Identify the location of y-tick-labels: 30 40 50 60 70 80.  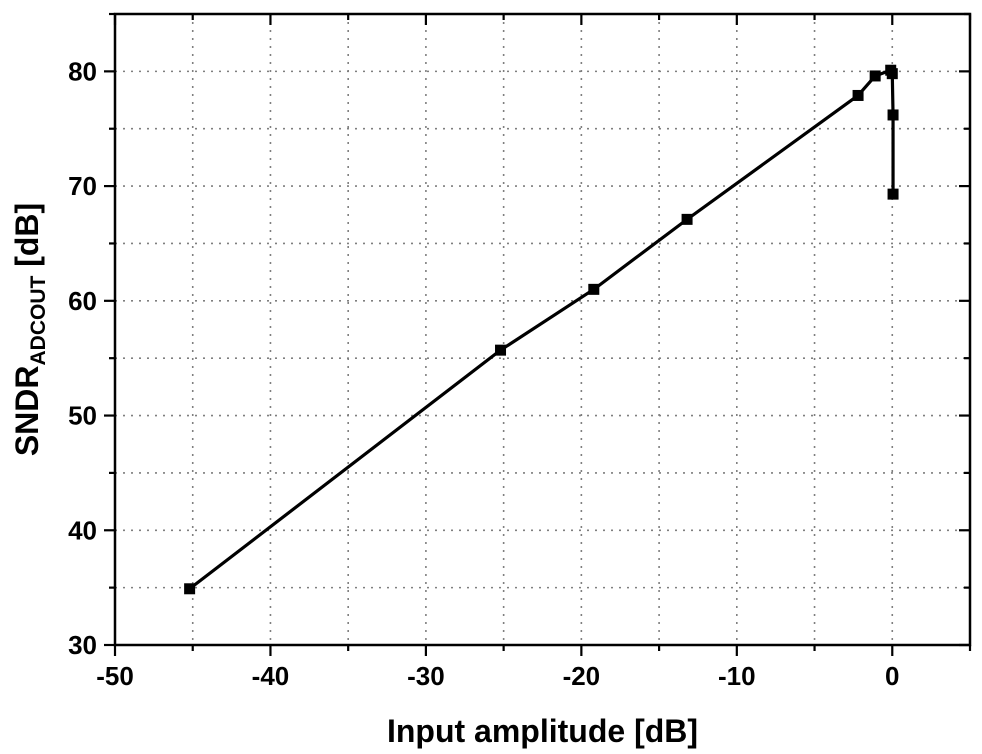
(82, 358).